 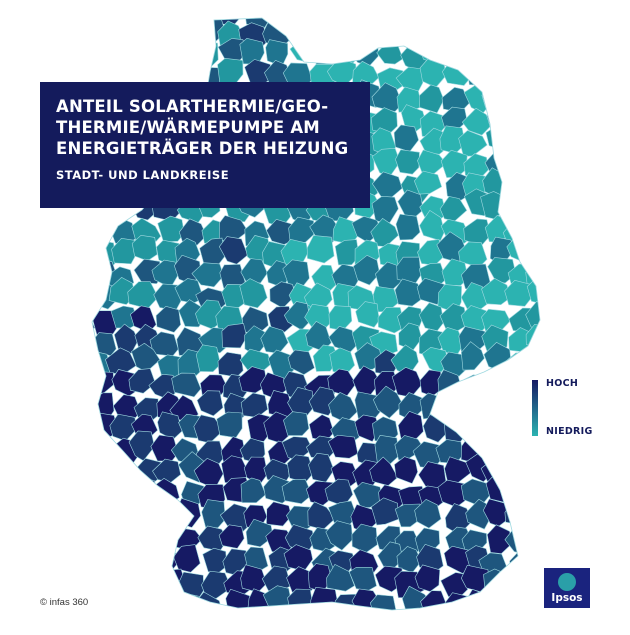 What do you see at coordinates (192, 106) in the screenshot?
I see `title-line-1: ANTEIL SOLARTHERMIE/GEO-` at bounding box center [192, 106].